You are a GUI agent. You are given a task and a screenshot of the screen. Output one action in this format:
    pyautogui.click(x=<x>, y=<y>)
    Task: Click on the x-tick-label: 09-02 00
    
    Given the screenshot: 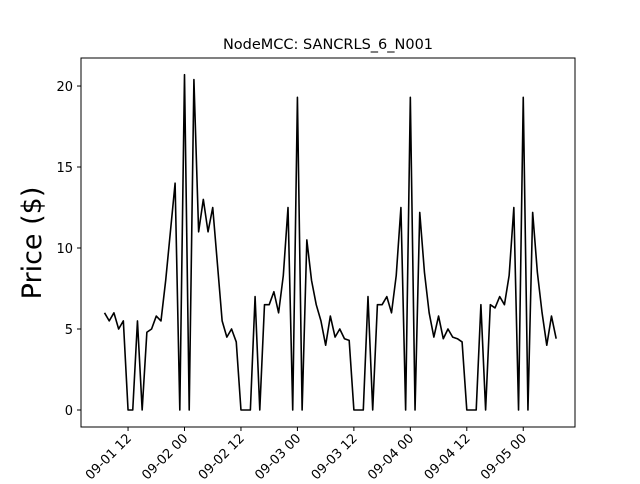 What is the action you would take?
    pyautogui.click(x=165, y=455)
    